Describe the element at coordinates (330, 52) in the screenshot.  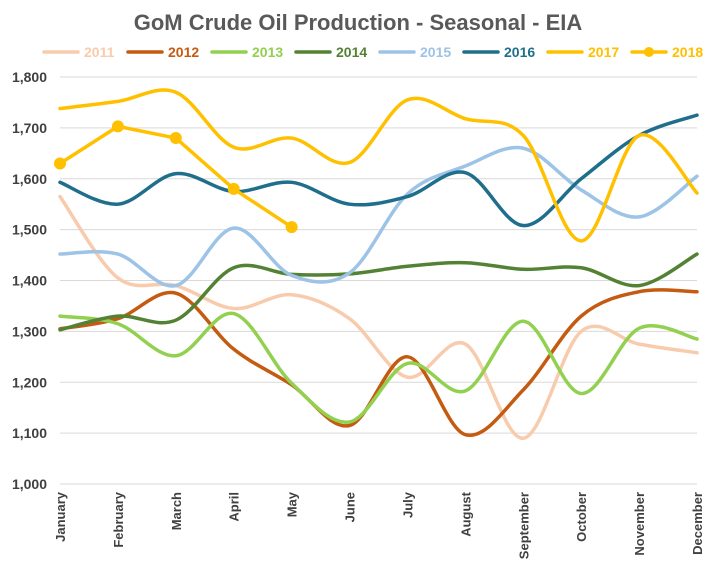
I see `legend-item-2014: 2014` at that location.